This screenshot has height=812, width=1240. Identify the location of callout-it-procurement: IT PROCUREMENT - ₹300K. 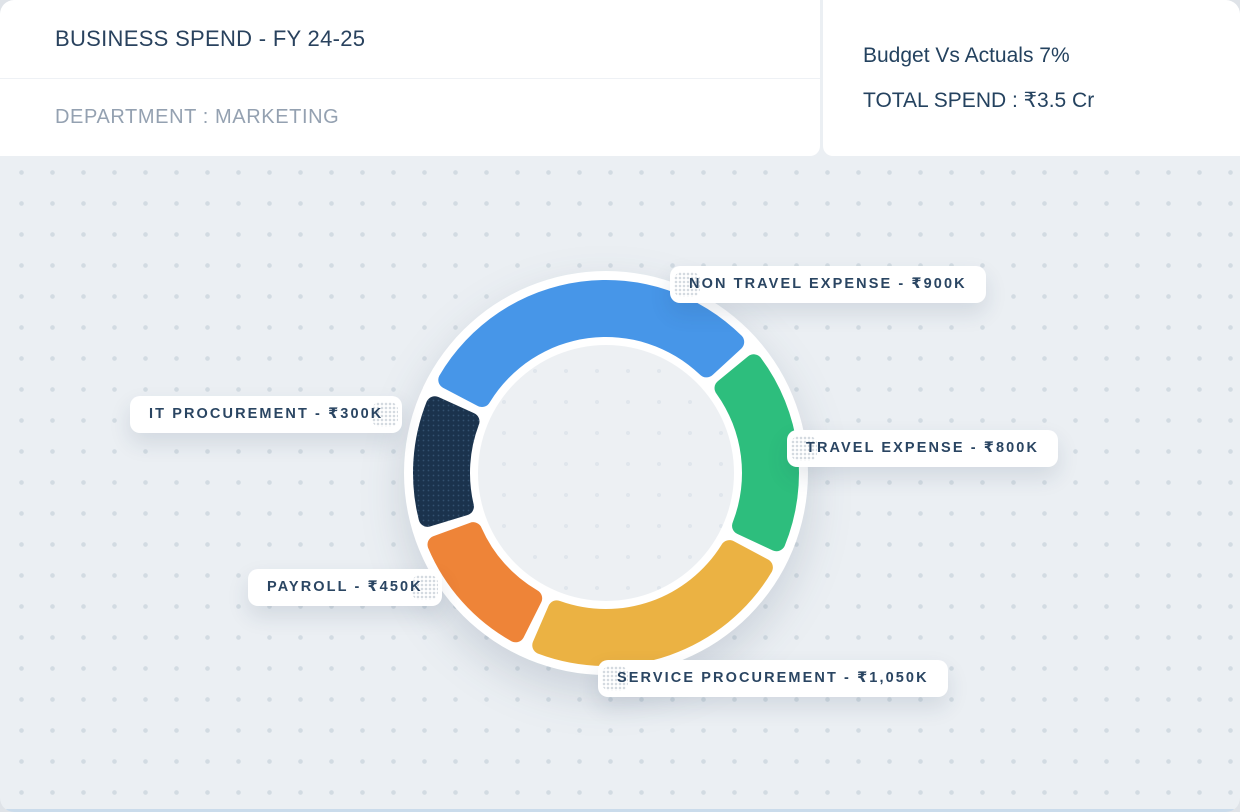
(266, 414).